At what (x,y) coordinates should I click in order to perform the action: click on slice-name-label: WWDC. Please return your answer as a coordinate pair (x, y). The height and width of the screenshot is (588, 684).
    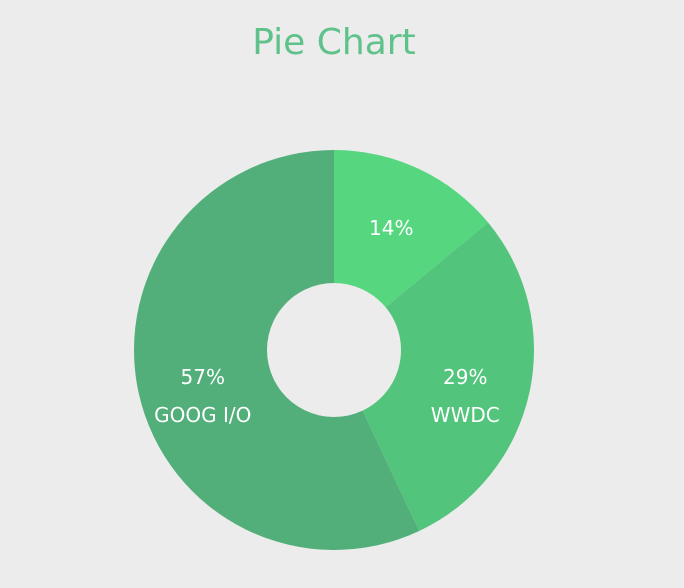
    Looking at the image, I should click on (465, 415).